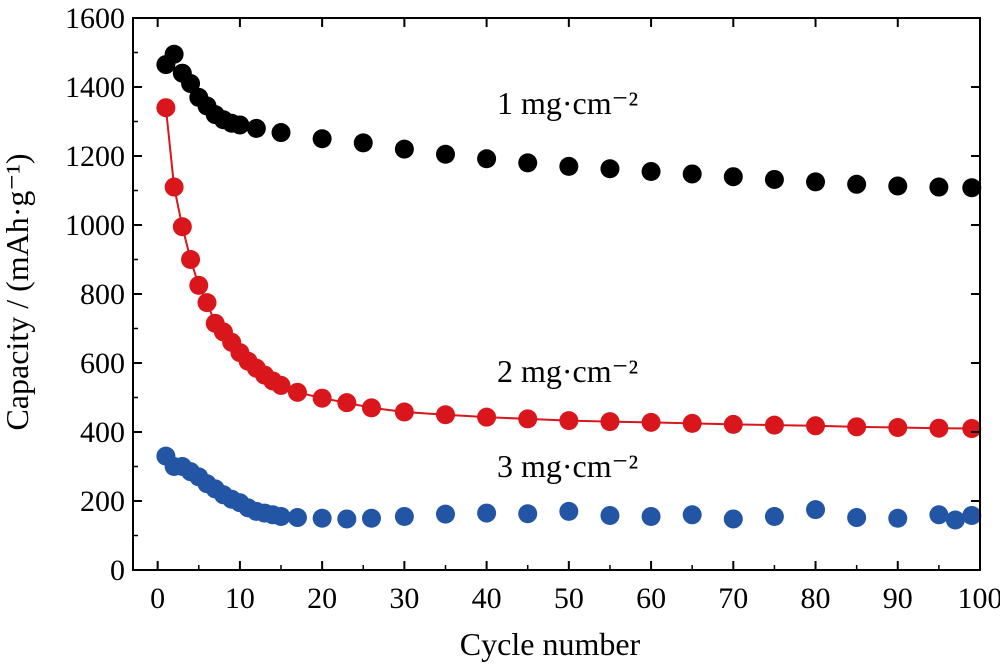  What do you see at coordinates (17, 291) in the screenshot?
I see `y-axis-title: Capacity / (mAh·g⁻¹)` at bounding box center [17, 291].